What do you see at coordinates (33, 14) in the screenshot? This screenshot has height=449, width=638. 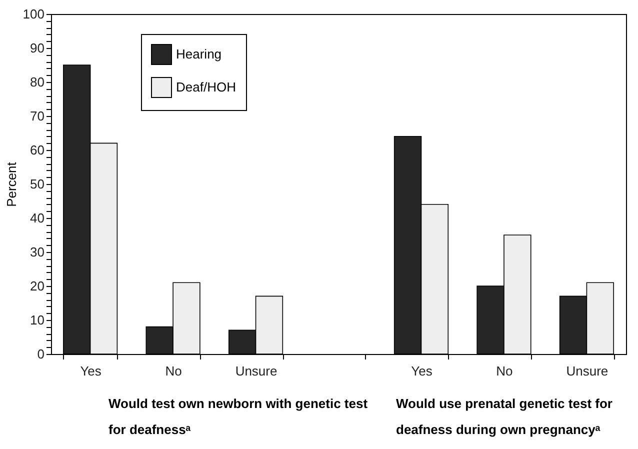 I see `y-tick-label: 100` at bounding box center [33, 14].